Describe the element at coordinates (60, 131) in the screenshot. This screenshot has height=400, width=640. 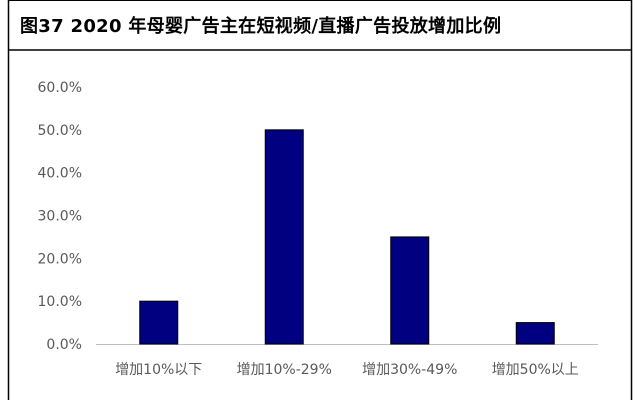
I see `y-tick-label: 50.0%` at that location.